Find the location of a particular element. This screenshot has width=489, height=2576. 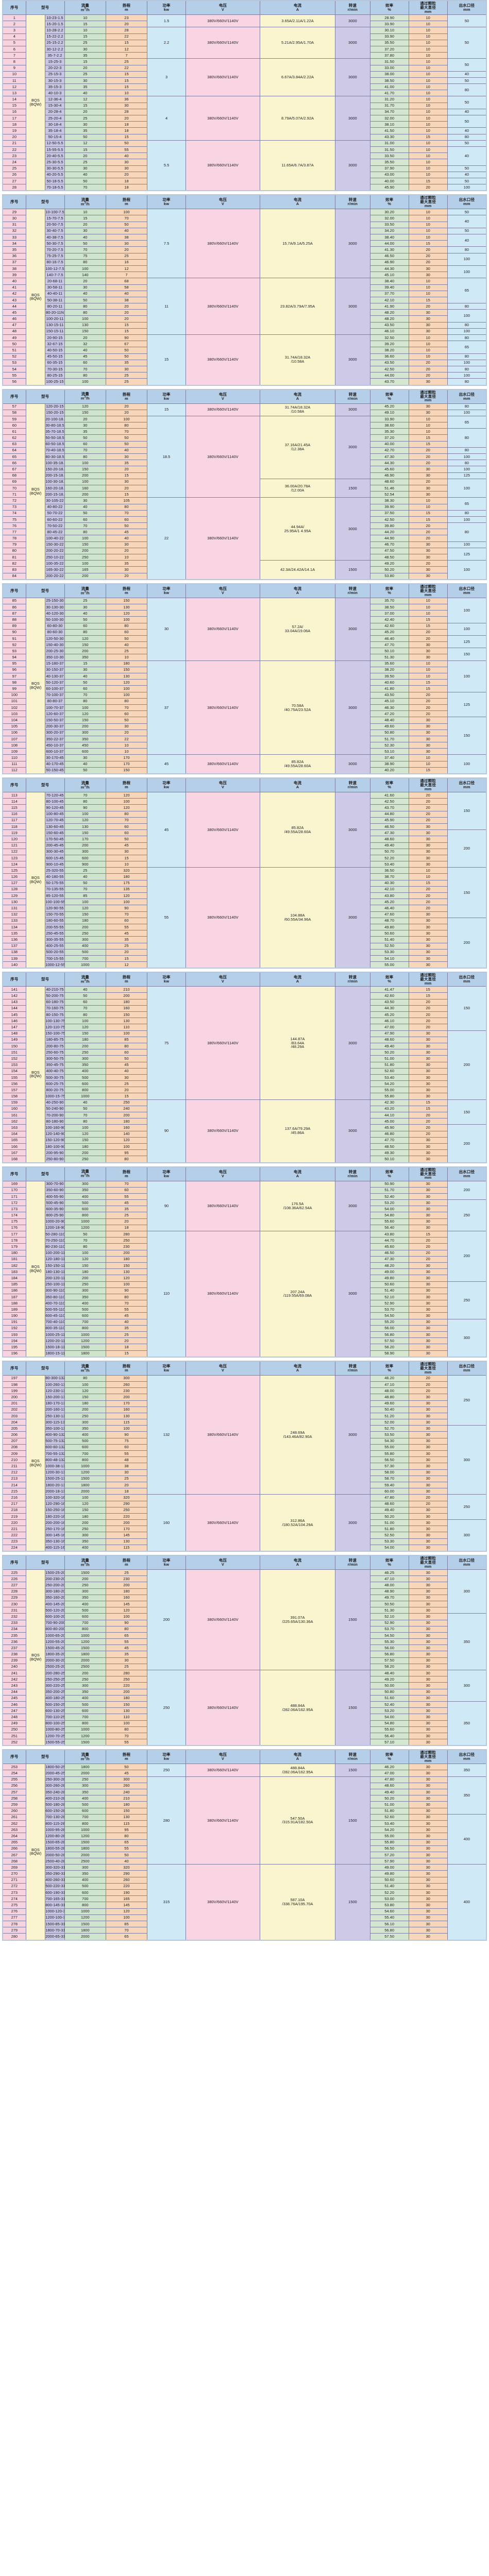

cell-efficiency: 36.60 is located at coordinates (389, 356).